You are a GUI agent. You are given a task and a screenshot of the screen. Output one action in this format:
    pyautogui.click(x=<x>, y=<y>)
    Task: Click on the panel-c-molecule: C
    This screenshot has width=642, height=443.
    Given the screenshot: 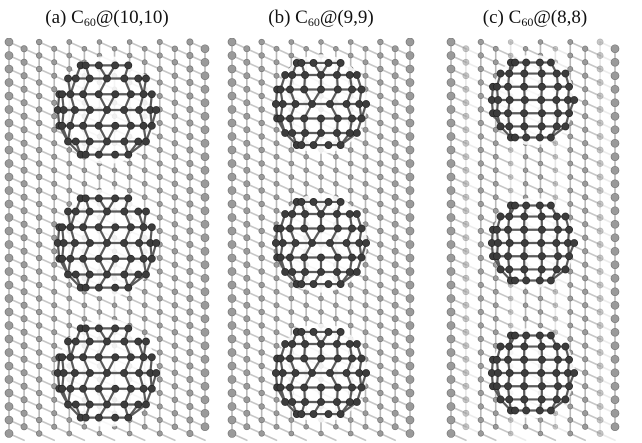 What is the action you would take?
    pyautogui.click(x=515, y=17)
    